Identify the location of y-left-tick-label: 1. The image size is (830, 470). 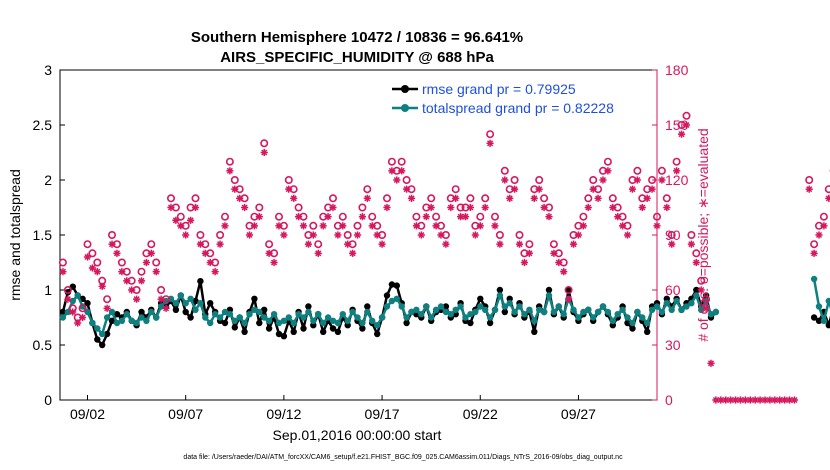
(48, 290).